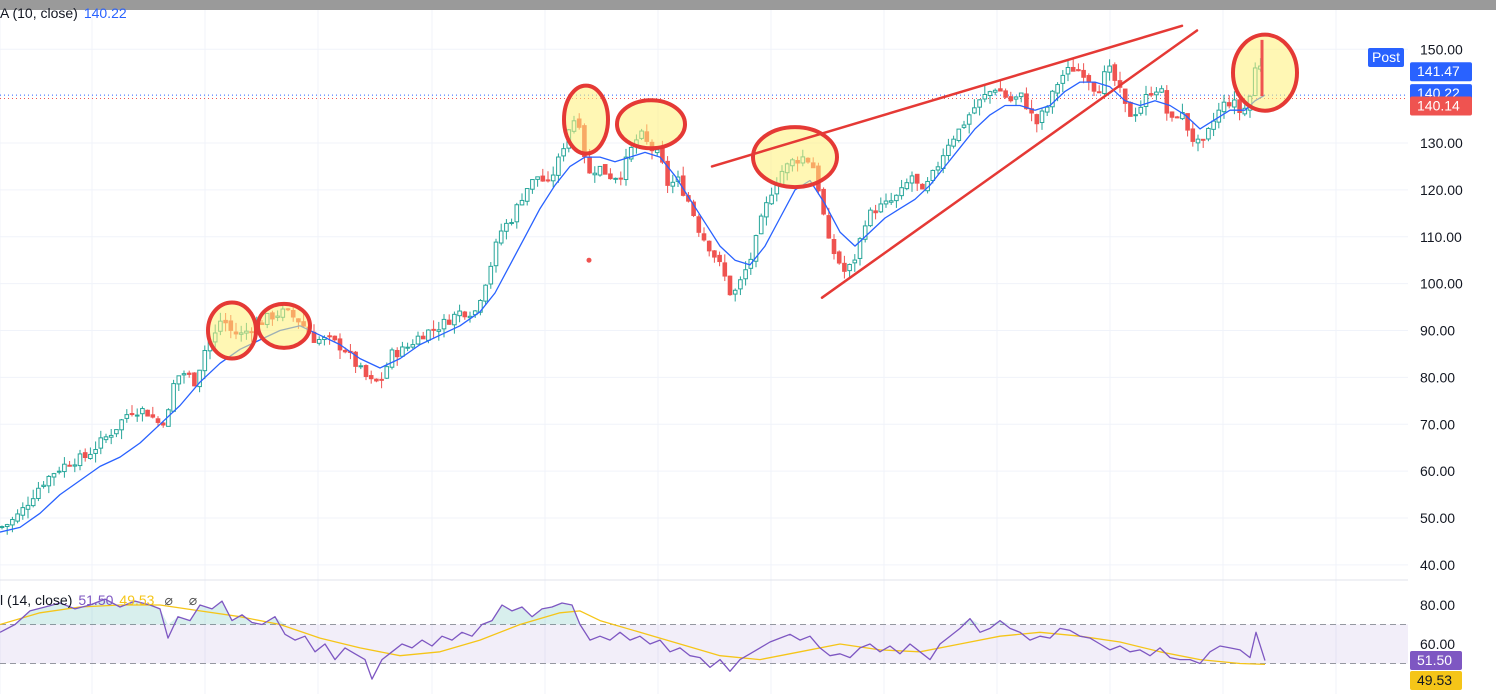  What do you see at coordinates (1437, 471) in the screenshot?
I see `price-tick-label: 60.00` at bounding box center [1437, 471].